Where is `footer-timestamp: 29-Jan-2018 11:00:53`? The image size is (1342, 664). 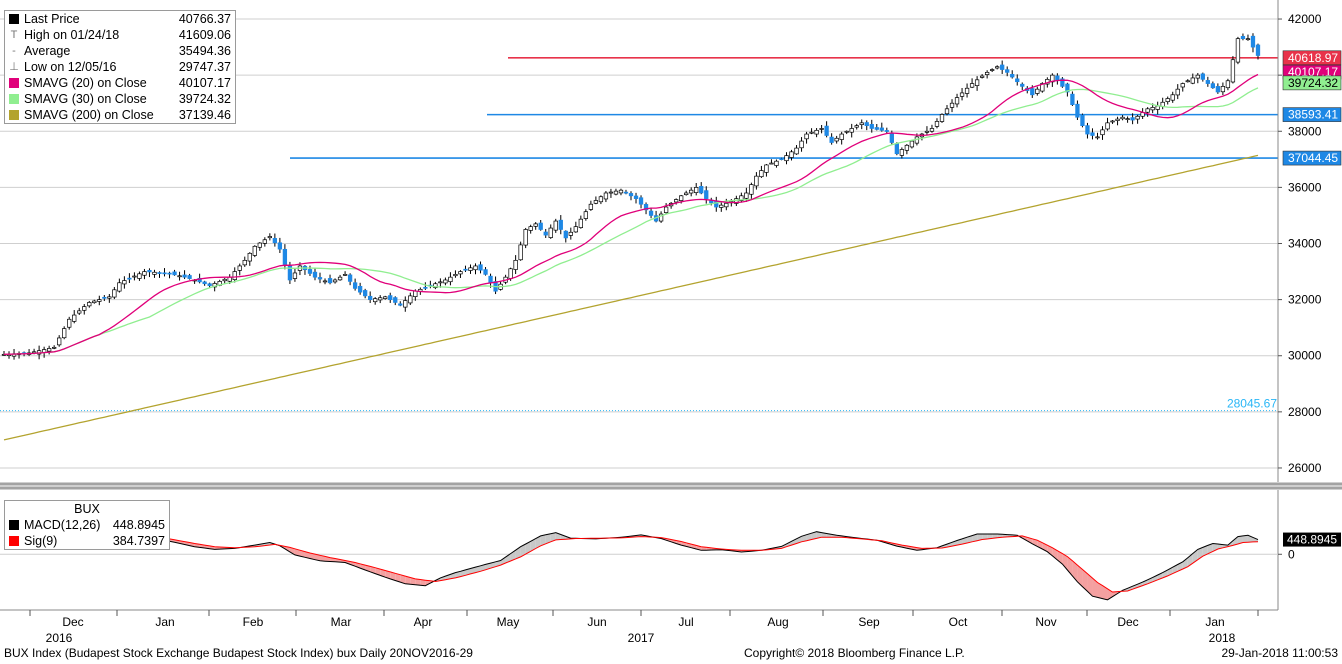 footer-timestamp: 29-Jan-2018 11:00:53 is located at coordinates (1279, 653).